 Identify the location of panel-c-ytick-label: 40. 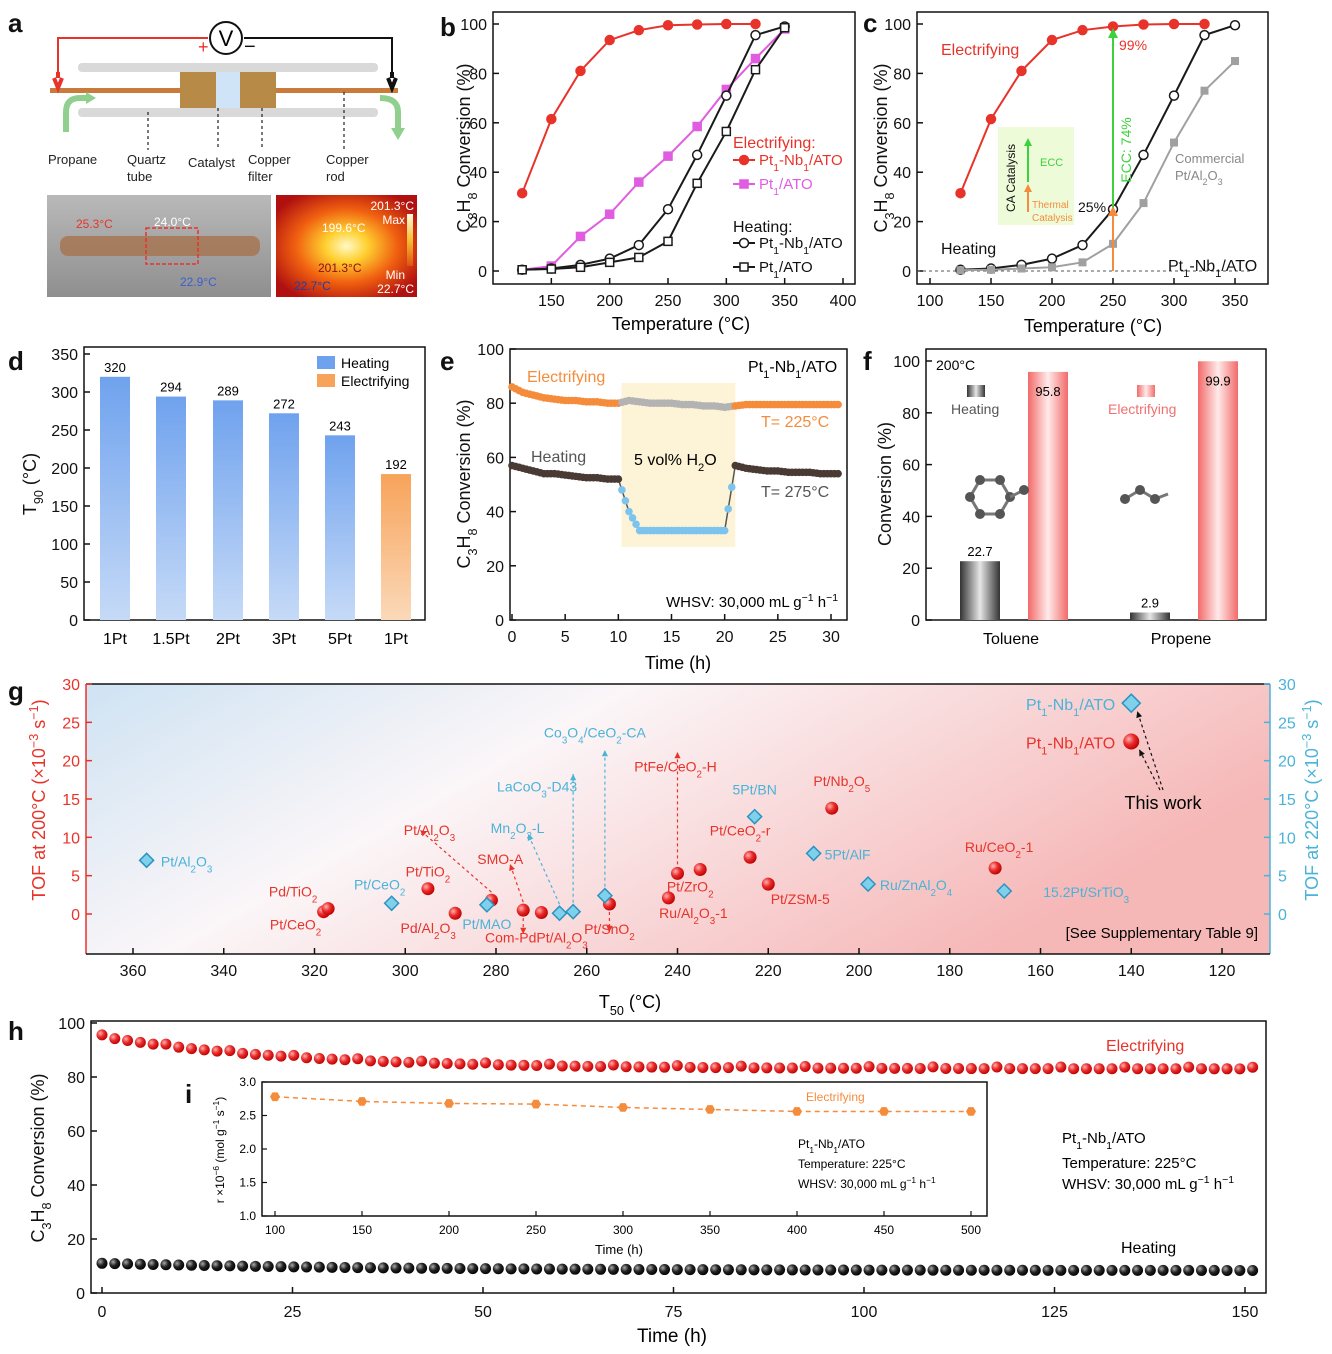
(902, 173).